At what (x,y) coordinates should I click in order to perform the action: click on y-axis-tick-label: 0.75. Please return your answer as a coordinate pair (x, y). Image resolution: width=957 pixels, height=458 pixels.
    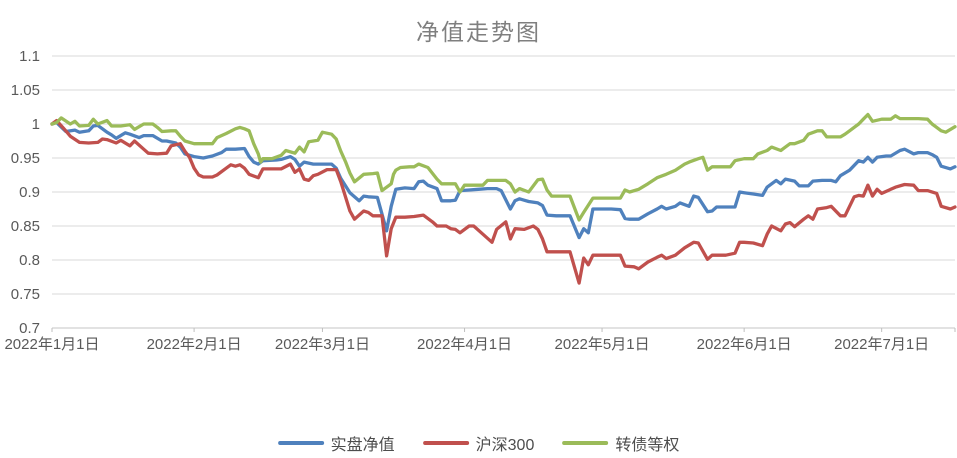
    Looking at the image, I should click on (25, 294).